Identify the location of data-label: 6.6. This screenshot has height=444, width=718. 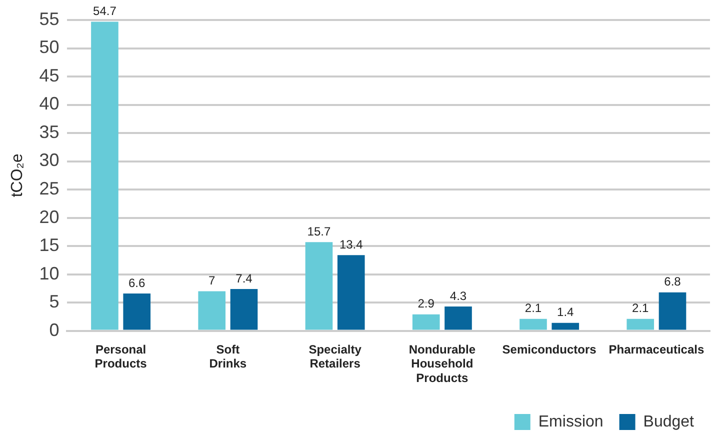
(137, 283).